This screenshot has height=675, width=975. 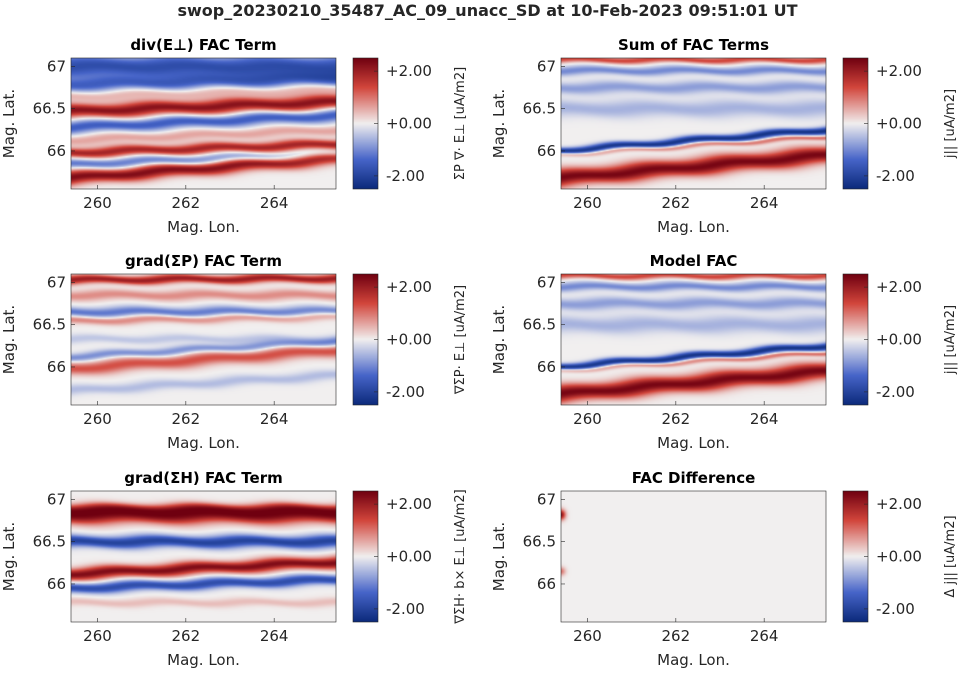 I want to click on panel-title: Sum of FAC Terms, so click(x=693, y=45).